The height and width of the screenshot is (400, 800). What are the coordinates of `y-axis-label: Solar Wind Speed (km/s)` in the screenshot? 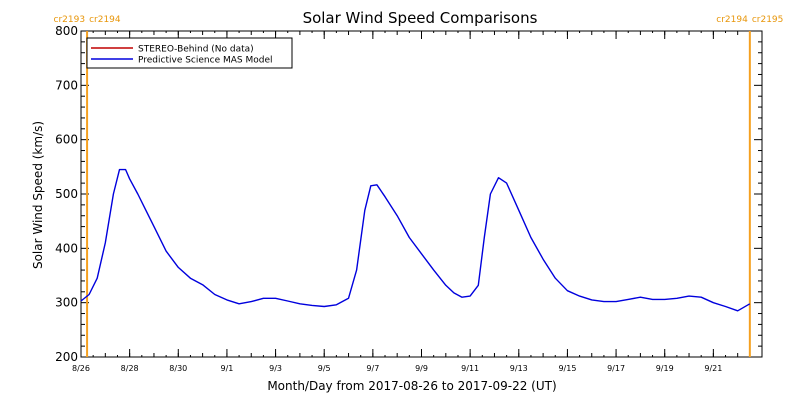 It's located at (38, 195).